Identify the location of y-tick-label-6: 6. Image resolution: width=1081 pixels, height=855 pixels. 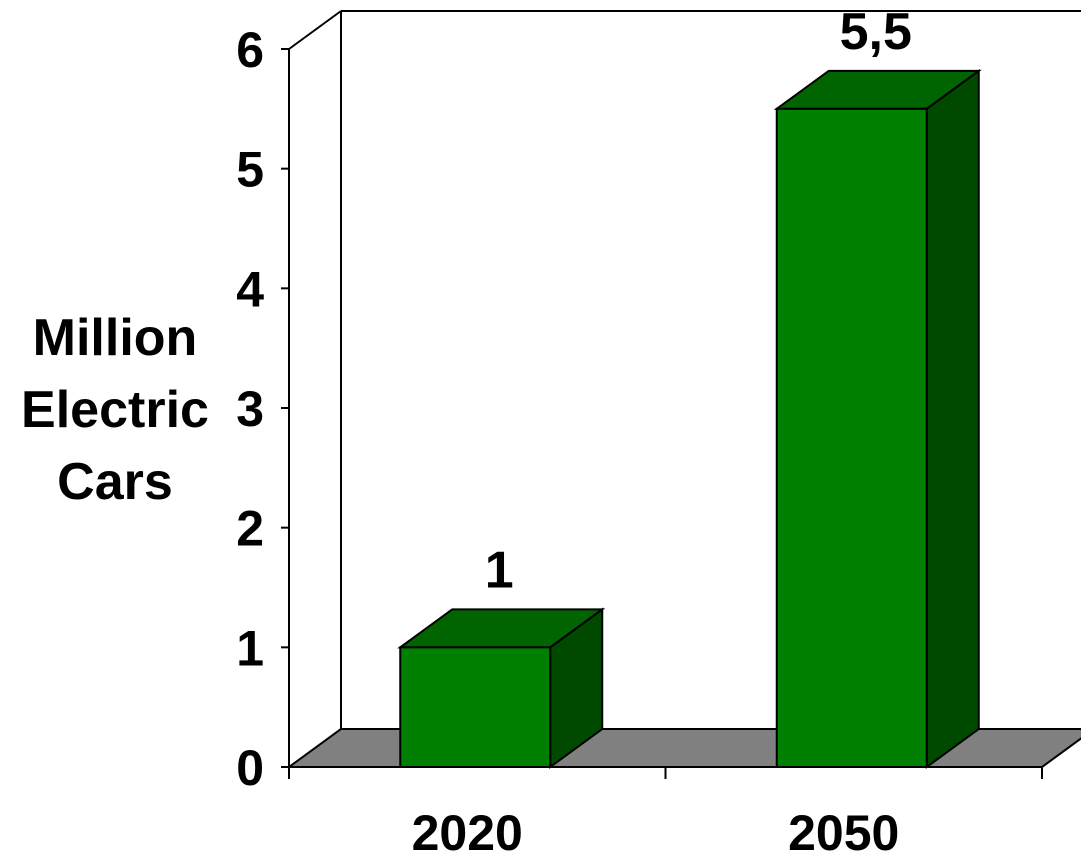
(250, 50).